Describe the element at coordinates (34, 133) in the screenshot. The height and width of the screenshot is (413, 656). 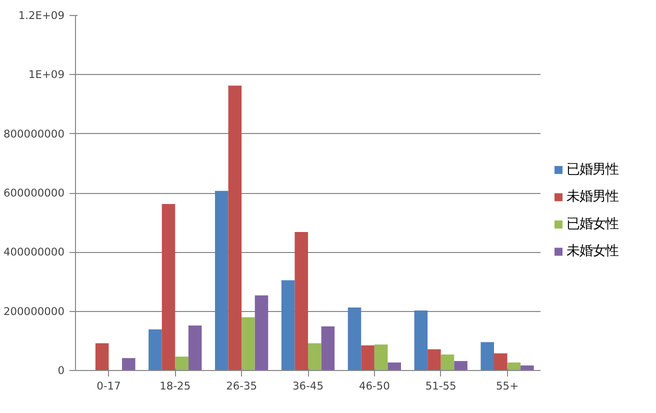
I see `y-tick-label: 800000000` at that location.